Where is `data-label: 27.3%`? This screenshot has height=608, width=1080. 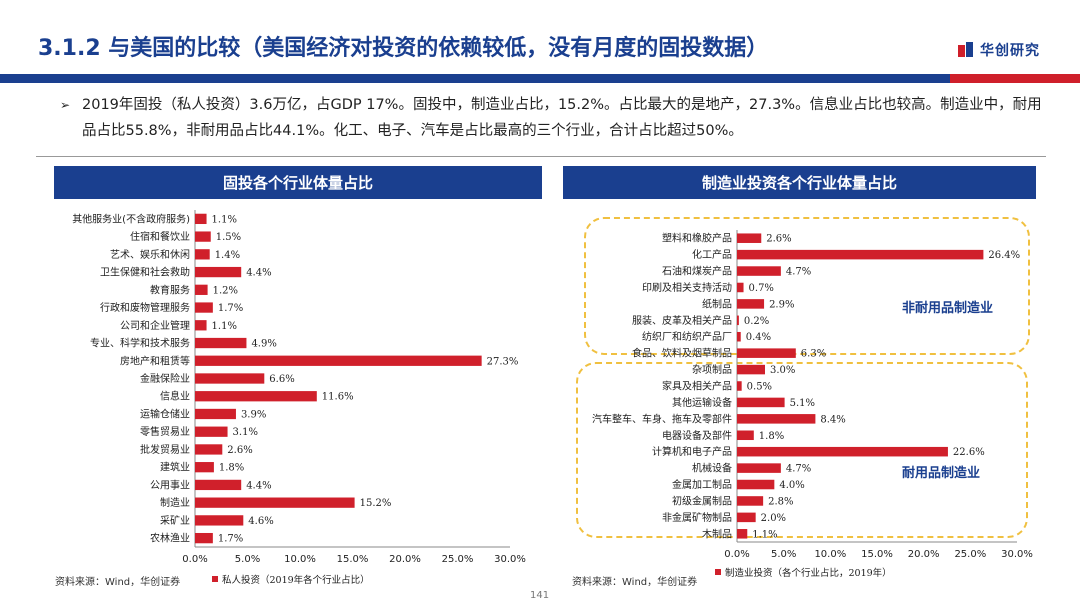 data-label: 27.3% is located at coordinates (503, 361).